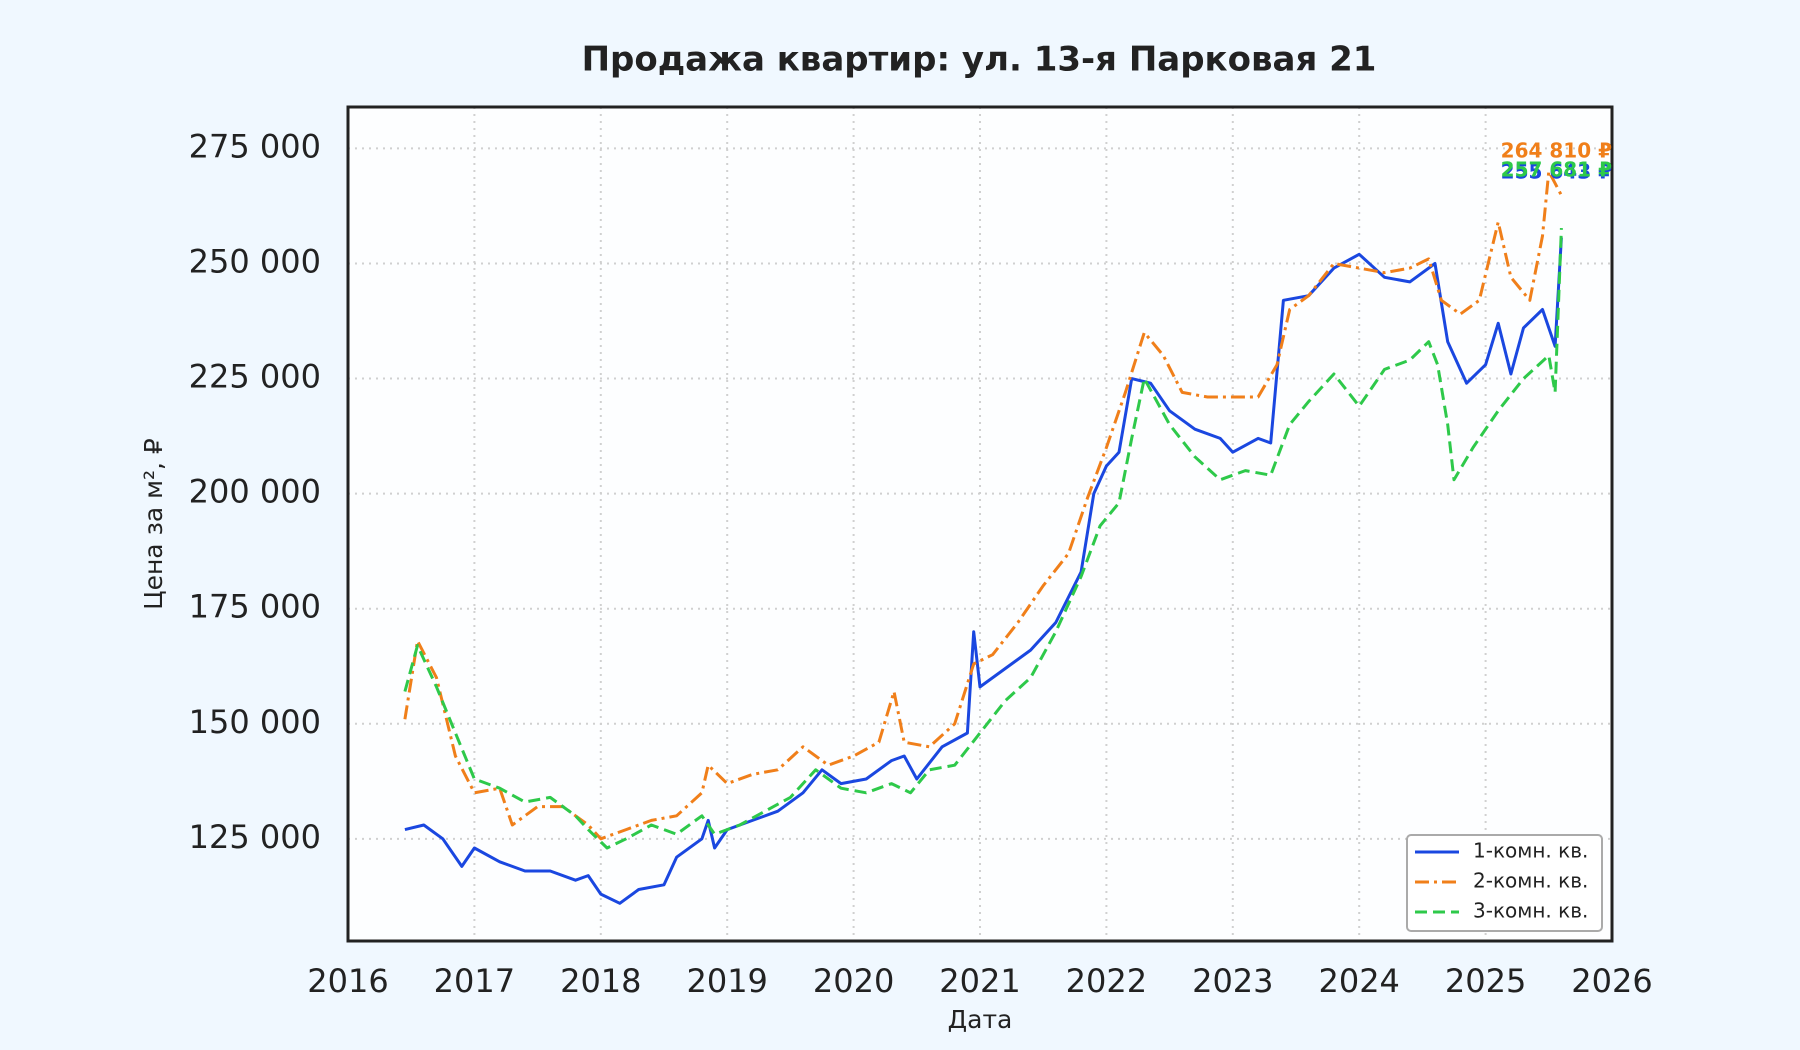 Image resolution: width=1800 pixels, height=1050 pixels. Describe the element at coordinates (600, 981) in the screenshot. I see `x-tick-label: 2018` at that location.